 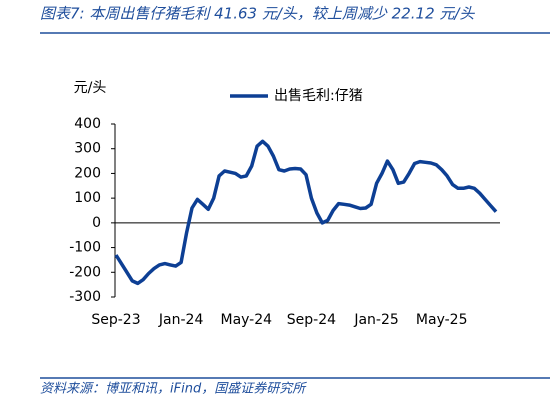 I want to click on y-tick-label: 200, so click(x=87, y=173).